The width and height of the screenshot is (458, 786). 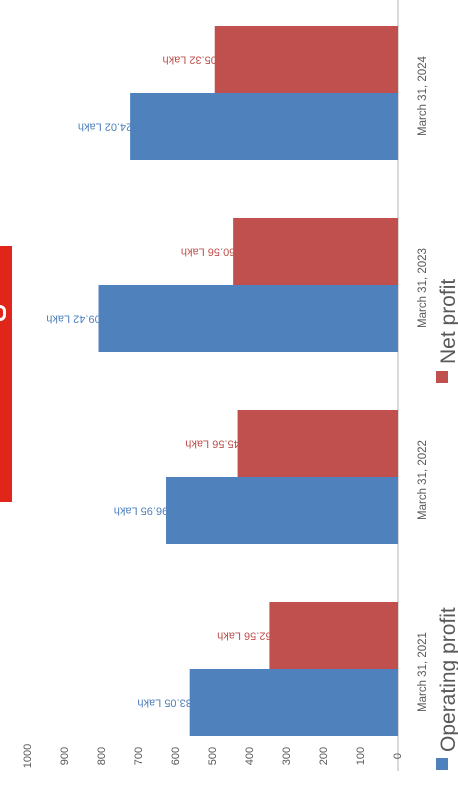 What do you see at coordinates (423, 95) in the screenshot?
I see `category-label: March 31, 2024` at bounding box center [423, 95].